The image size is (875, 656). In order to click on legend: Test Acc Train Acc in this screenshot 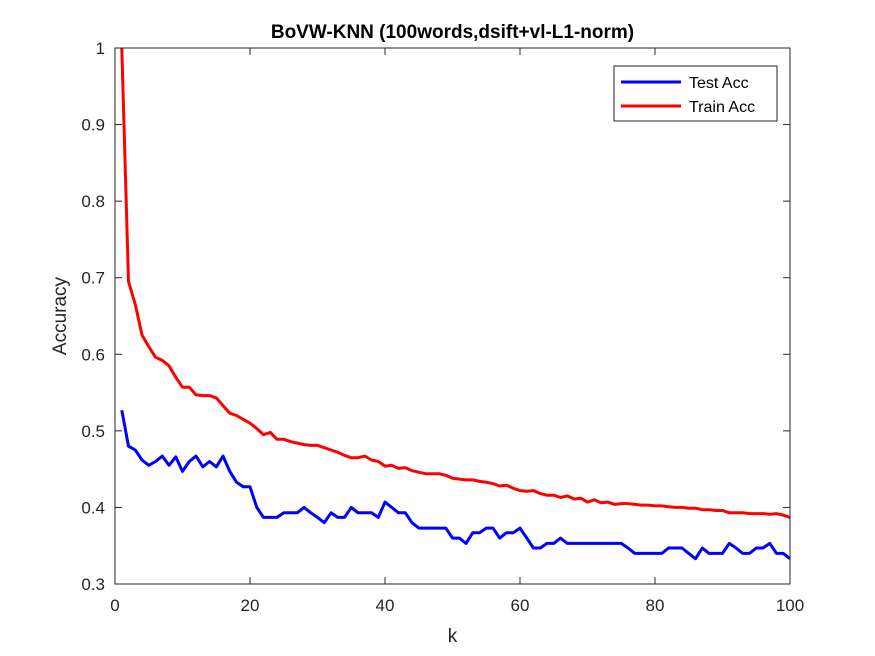, I will do `click(695, 93)`.